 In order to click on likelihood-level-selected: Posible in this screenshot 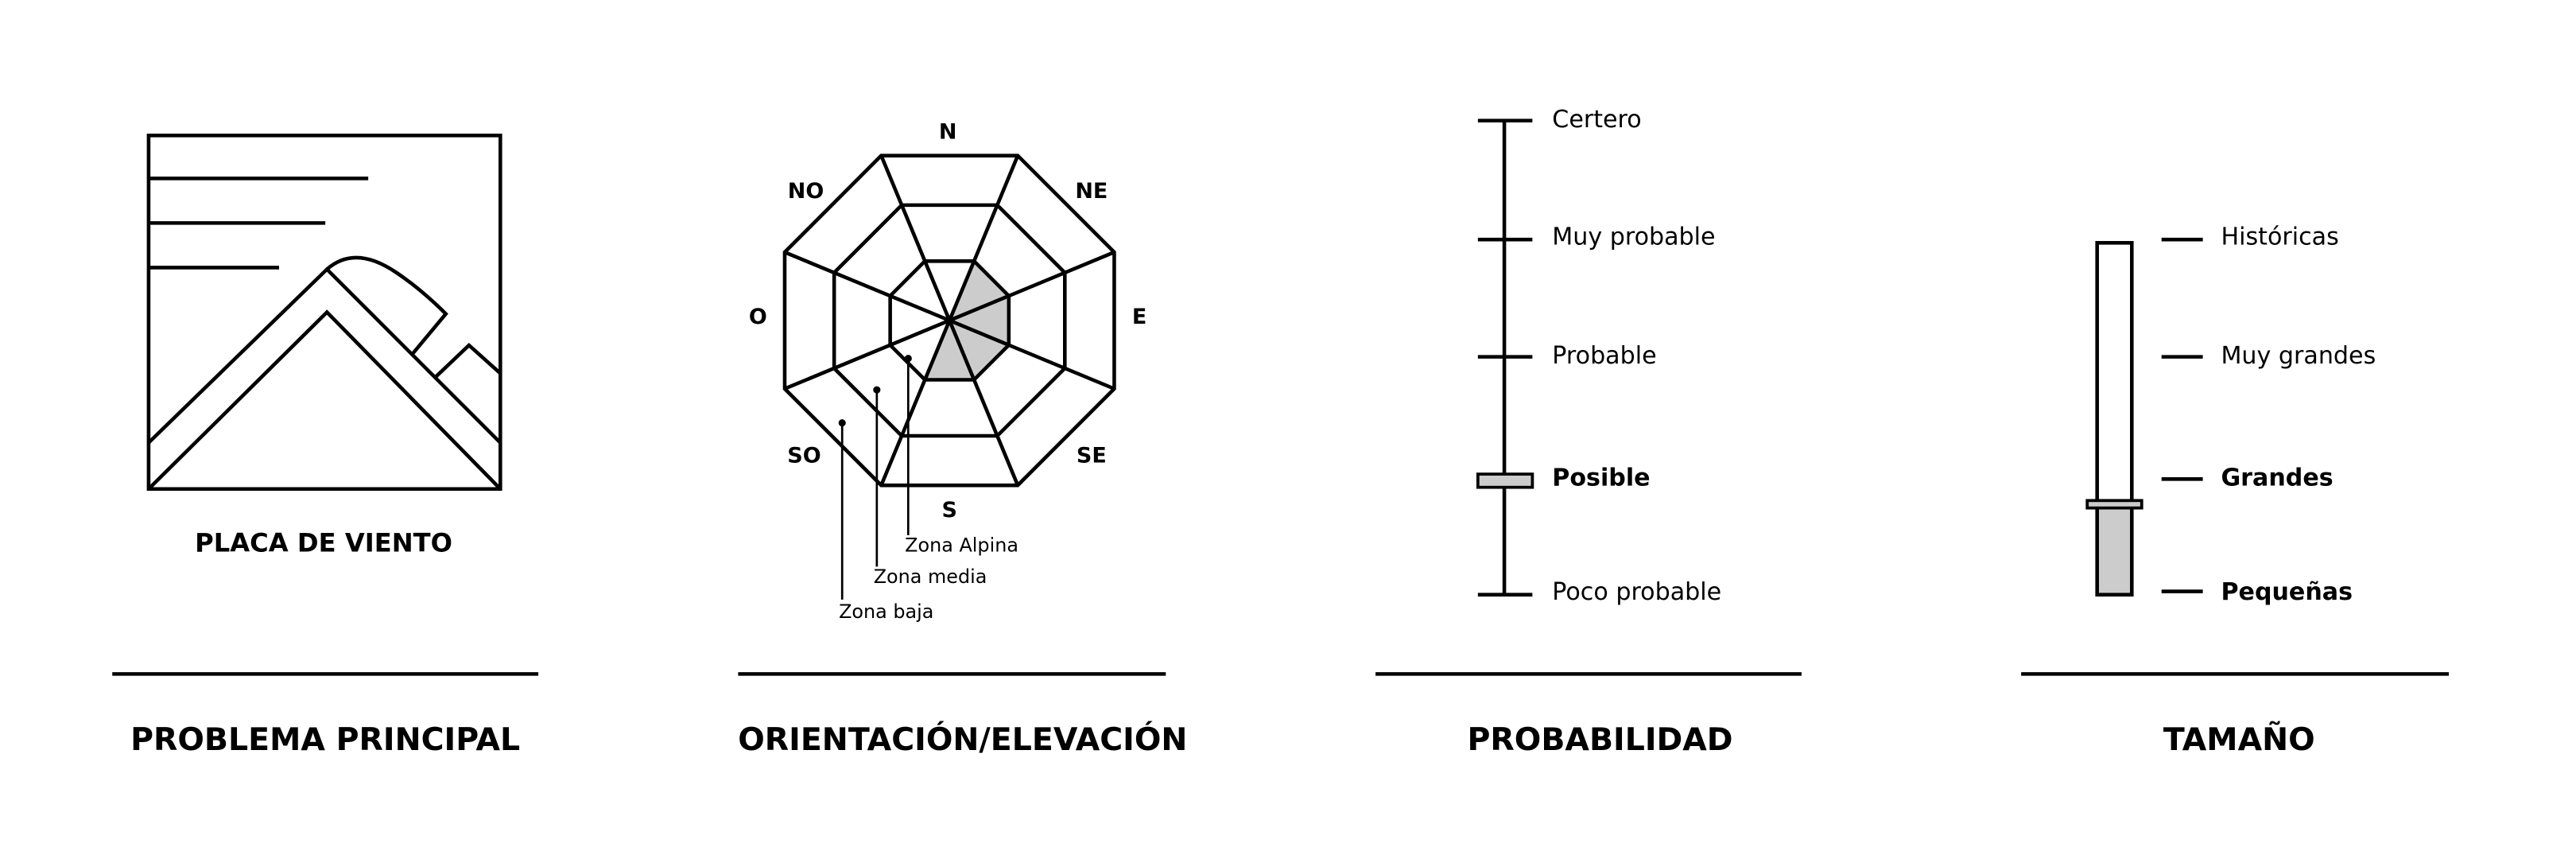, I will do `click(1601, 478)`.